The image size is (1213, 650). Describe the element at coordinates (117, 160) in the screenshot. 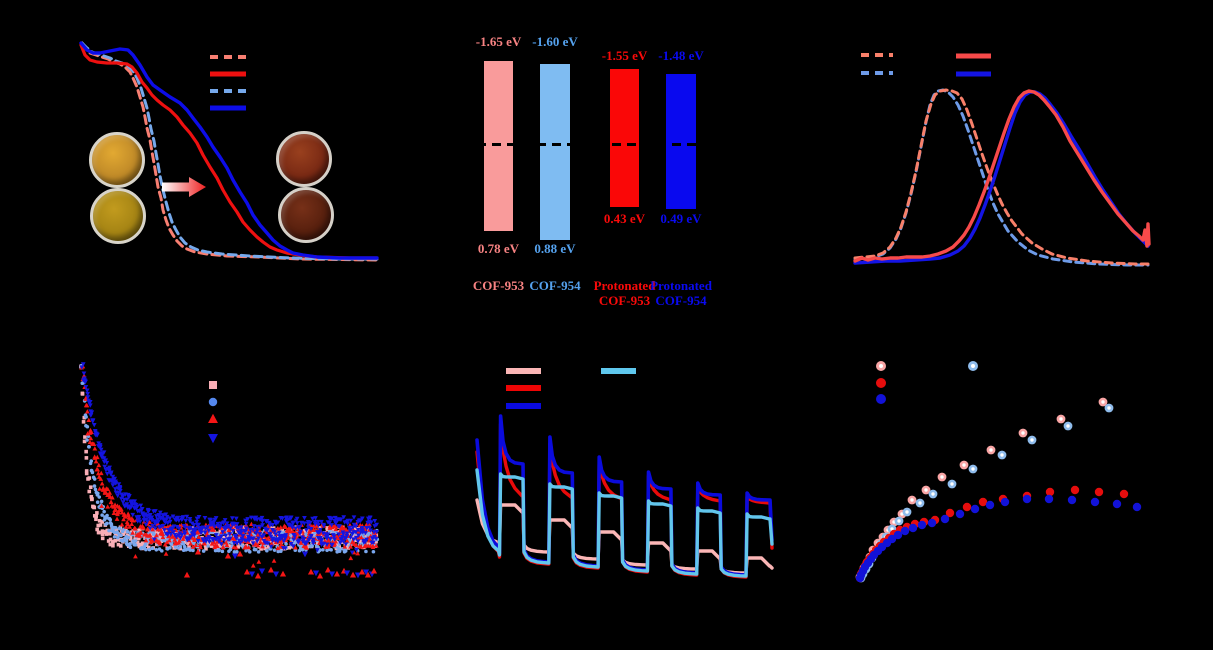

I see `cof-953-powder-photo` at that location.